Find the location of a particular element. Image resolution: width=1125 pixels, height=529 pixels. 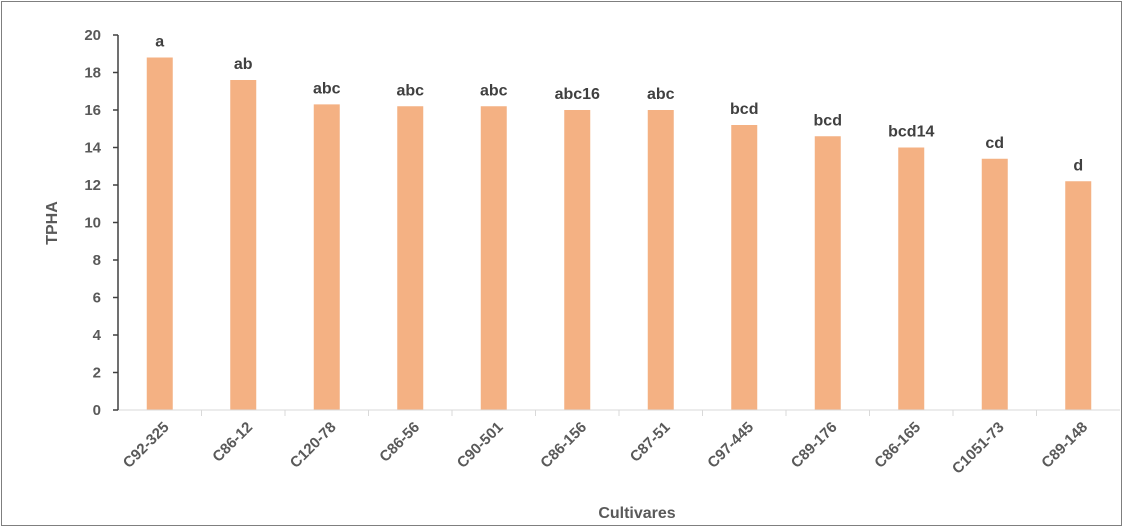

y-axis-ticks: 0 2 4 6 8 10 12 14 16 18 20 is located at coordinates (101, 223).